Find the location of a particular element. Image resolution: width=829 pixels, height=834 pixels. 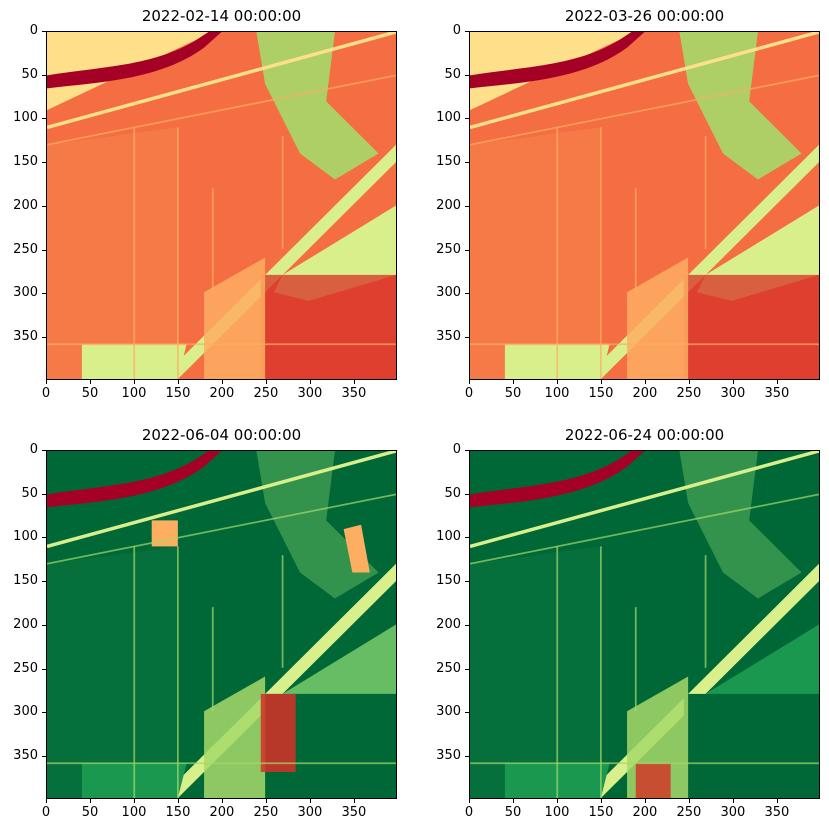

x-tick-label: 300 is located at coordinates (733, 812).